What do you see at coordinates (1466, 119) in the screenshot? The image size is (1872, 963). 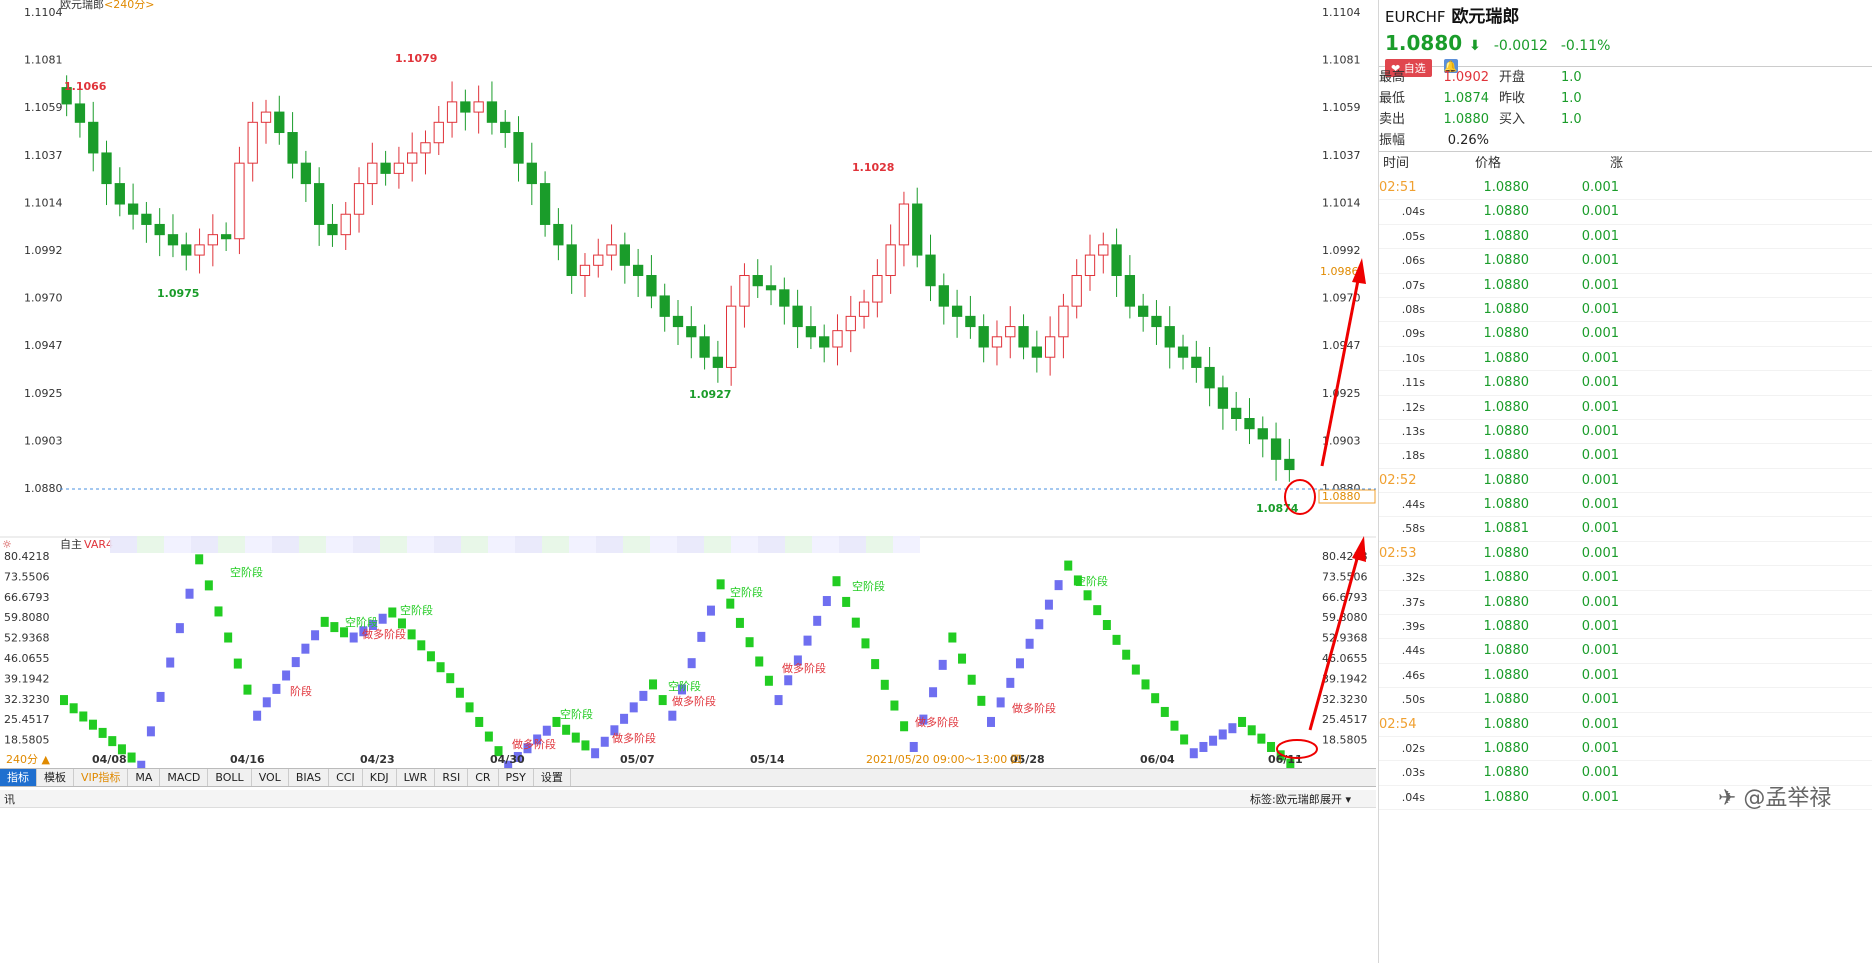 I see `stat-v: 1.0880` at bounding box center [1466, 119].